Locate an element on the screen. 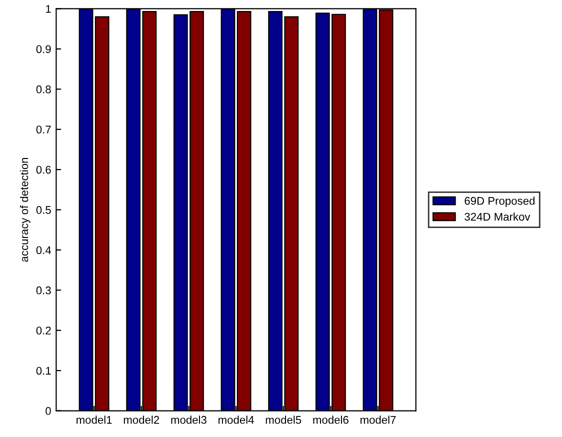 This screenshot has width=562, height=437. y-tick-label: 0.8 is located at coordinates (43, 89).